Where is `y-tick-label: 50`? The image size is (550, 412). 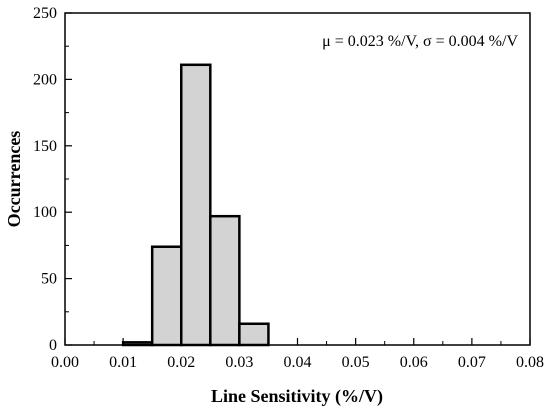
y-tick-label: 50 is located at coordinates (49, 279).